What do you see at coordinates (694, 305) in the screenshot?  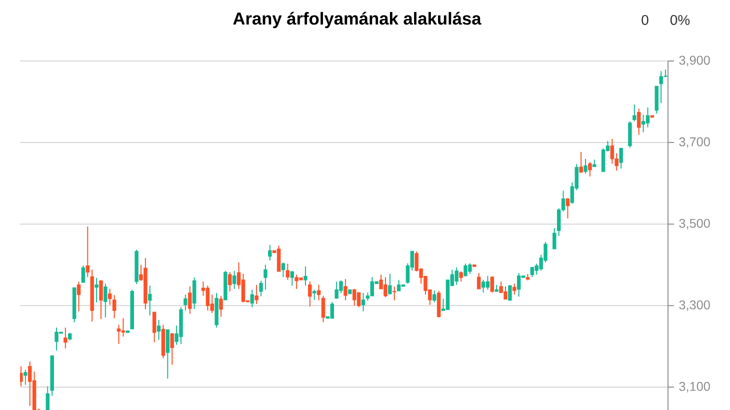 I see `y-tick-label: 3,300` at bounding box center [694, 305].